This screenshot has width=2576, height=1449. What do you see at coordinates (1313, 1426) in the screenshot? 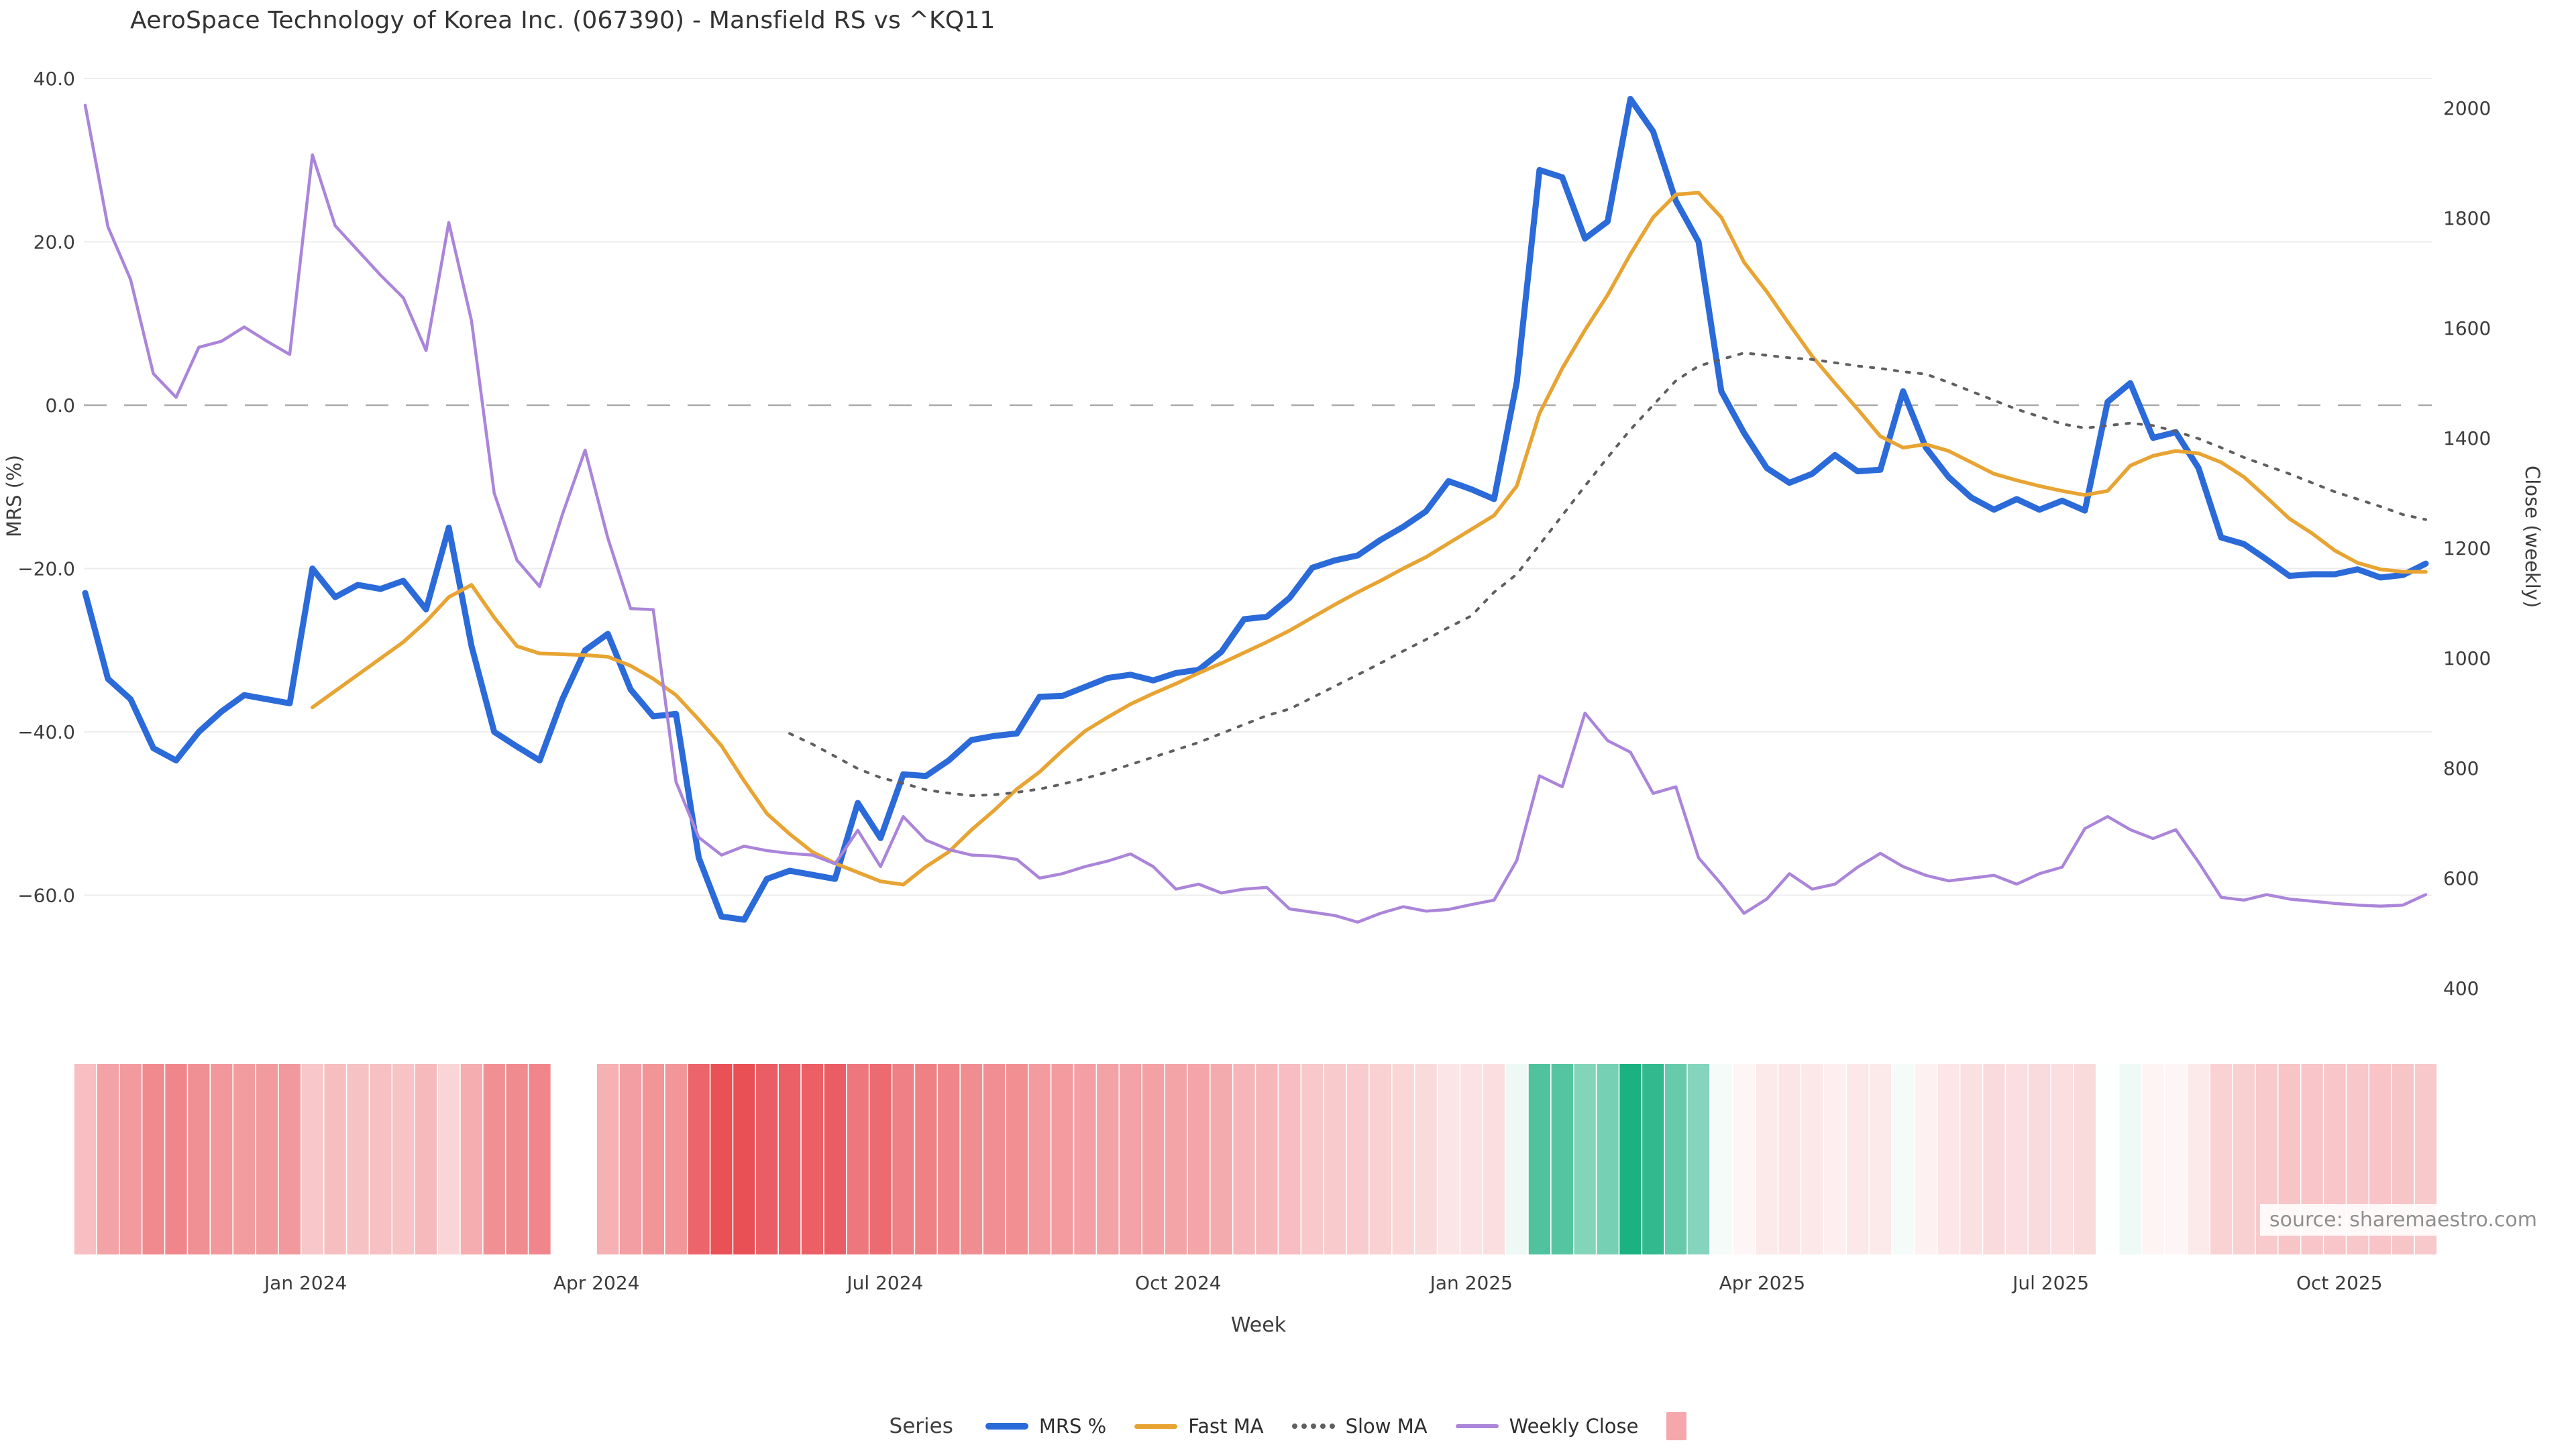
I see `slow-ma-dotted-swatch-icon` at bounding box center [1313, 1426].